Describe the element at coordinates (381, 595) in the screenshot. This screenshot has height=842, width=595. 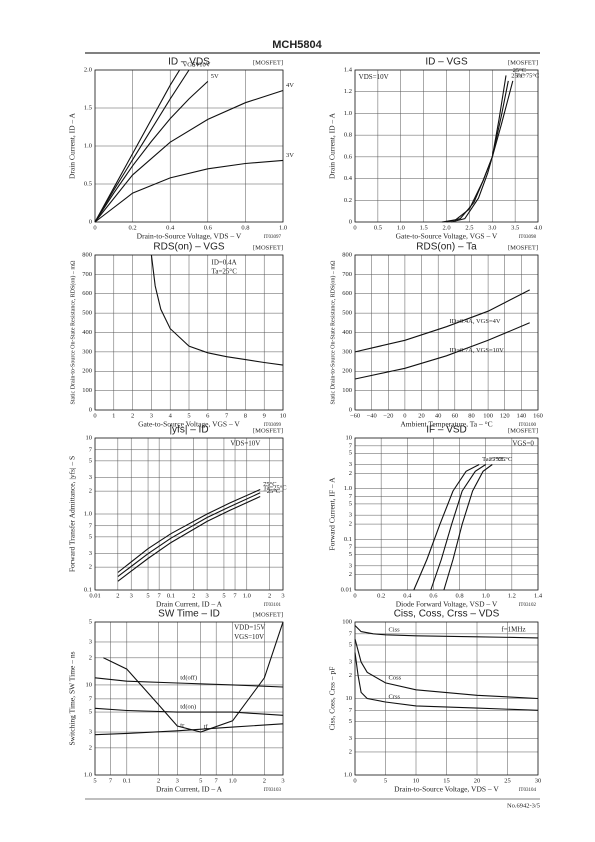
I see `x-tick-label: 0.2` at that location.